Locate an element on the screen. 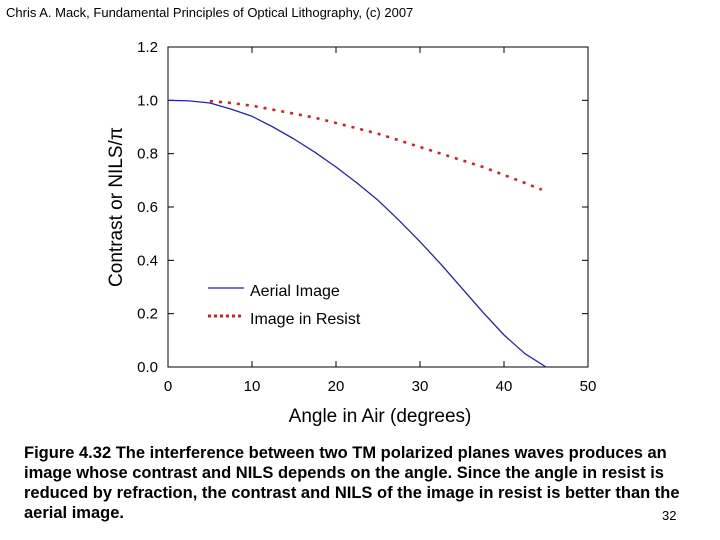 The image size is (720, 540). y-tick-label: 0.8 is located at coordinates (147, 154).